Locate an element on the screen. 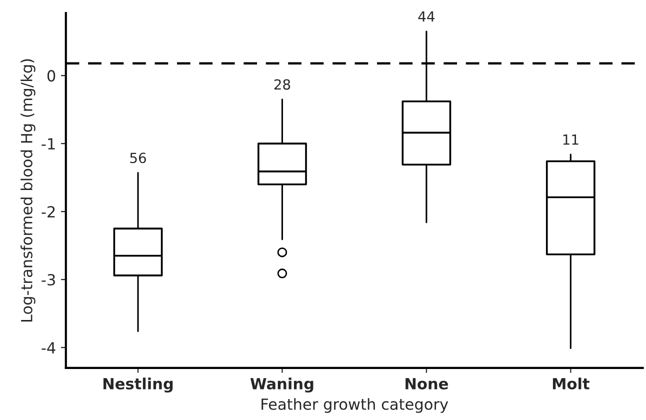 This screenshot has height=420, width=646. y-tick-label: -4 is located at coordinates (49, 348).